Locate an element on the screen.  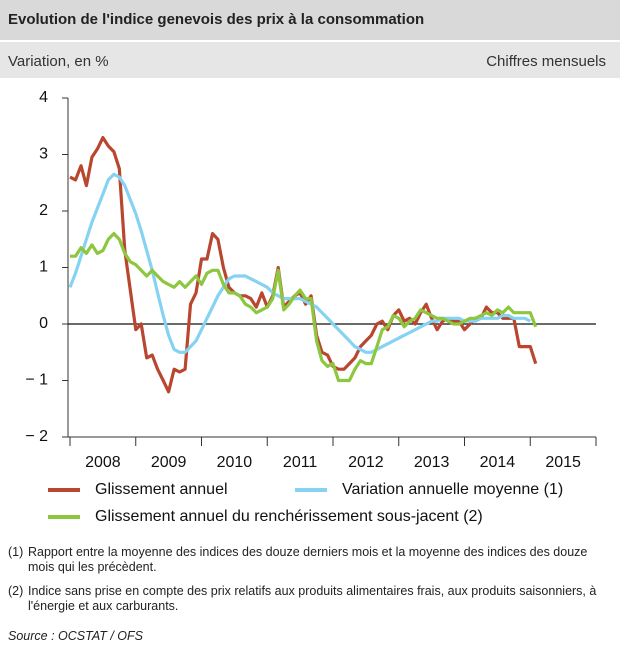
x-tick-label: 2010 is located at coordinates (235, 462).